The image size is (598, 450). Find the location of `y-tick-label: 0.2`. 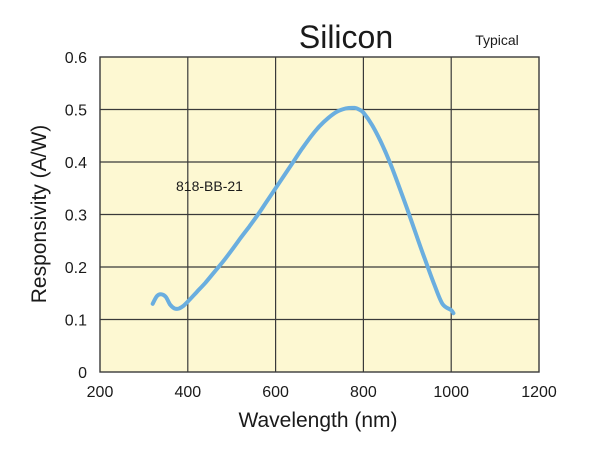

y-tick-label: 0.2 is located at coordinates (76, 268).